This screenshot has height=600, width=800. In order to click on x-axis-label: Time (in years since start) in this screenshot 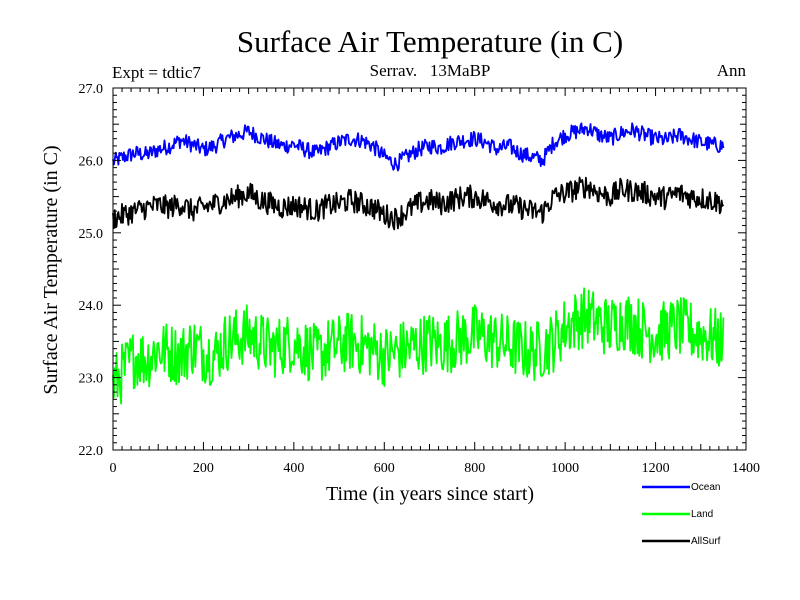, I will do `click(430, 494)`.